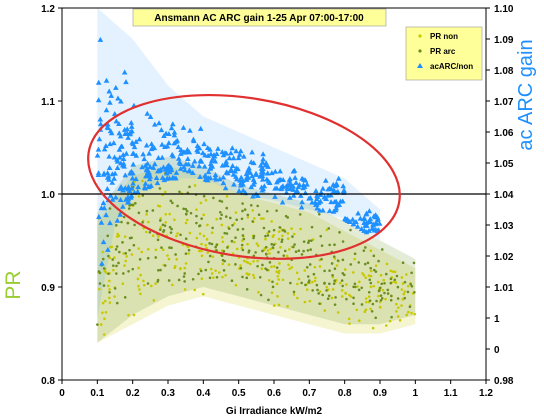 The image size is (544, 419). I want to click on chart-title: Ansmann AC ARC gain 1-25 Apr 07:00-17:00, so click(259, 18).